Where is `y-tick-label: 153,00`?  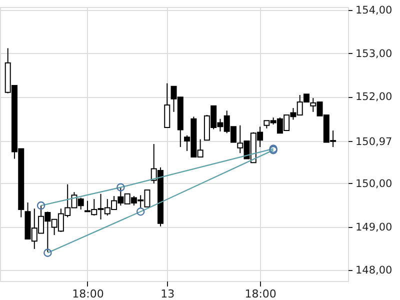
y-tick-label: 153,00 is located at coordinates (374, 54).